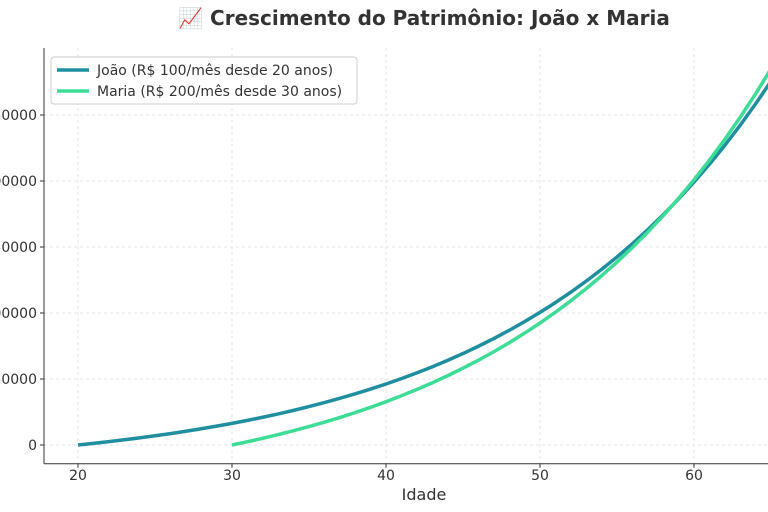  Describe the element at coordinates (540, 476) in the screenshot. I see `x-tick-label: 50` at that location.